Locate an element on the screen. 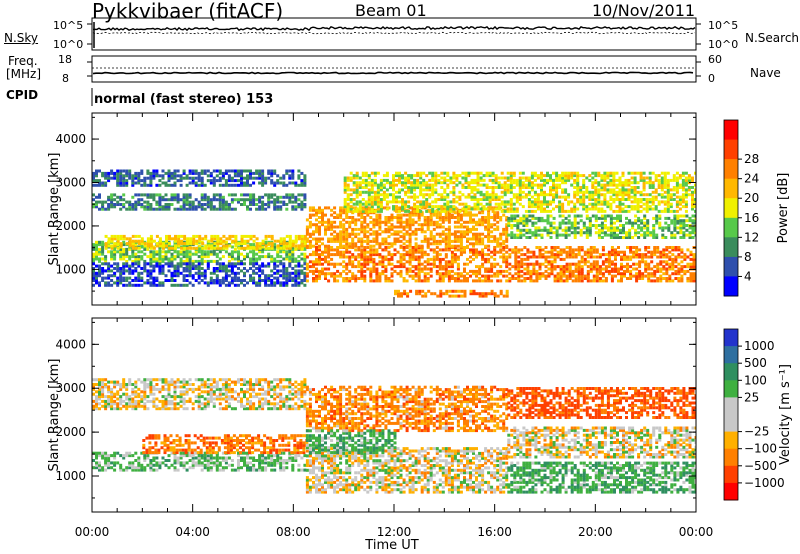 Image resolution: width=800 pixels, height=554 pixels. power-colorbar: 4 8 12 16 20 24 28 Power [dB] is located at coordinates (757, 208).